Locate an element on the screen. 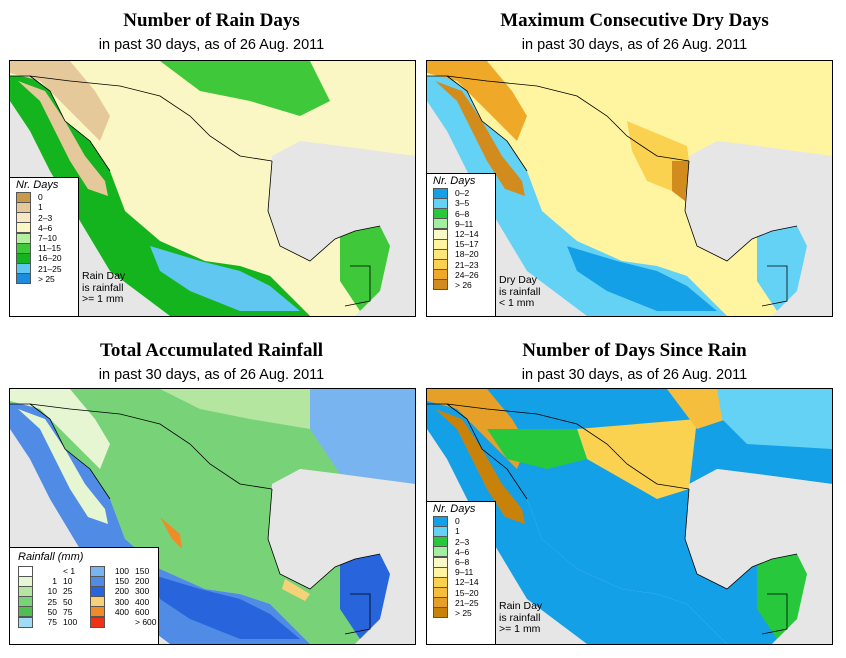 The width and height of the screenshot is (846, 658). note-line: < 1 mm is located at coordinates (517, 303).